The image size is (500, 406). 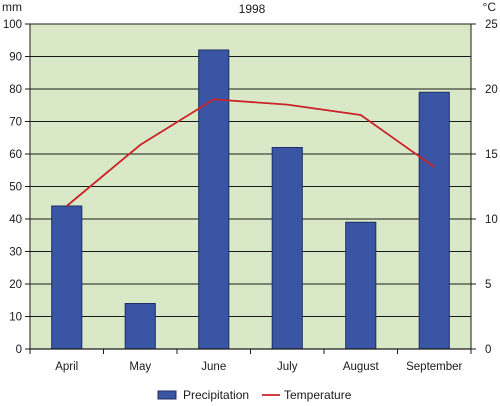 What do you see at coordinates (15, 285) in the screenshot?
I see `left-tick-label: 20` at bounding box center [15, 285].